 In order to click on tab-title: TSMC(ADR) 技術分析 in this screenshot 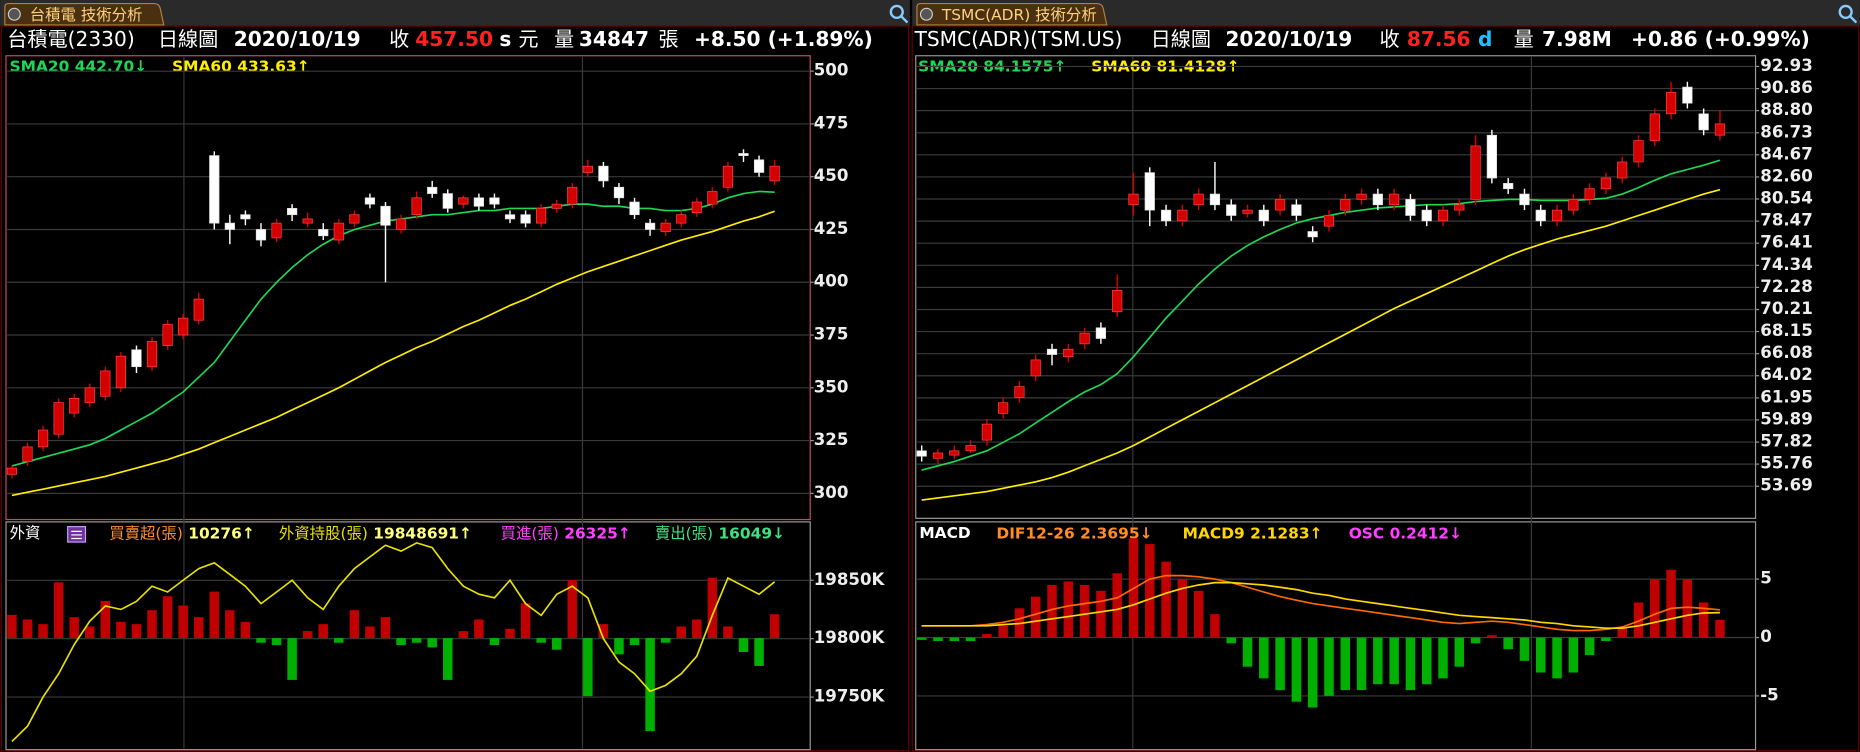, I will do `click(1019, 15)`.